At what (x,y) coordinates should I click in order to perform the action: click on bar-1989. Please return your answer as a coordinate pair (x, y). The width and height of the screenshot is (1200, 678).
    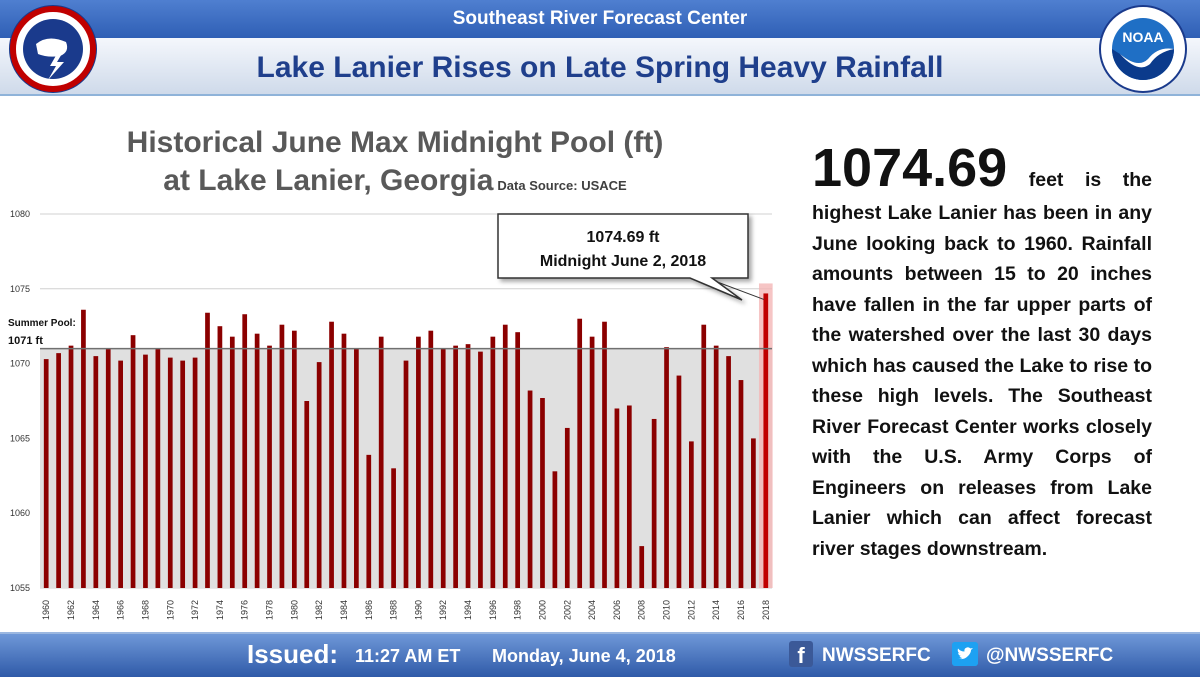
    Looking at the image, I should click on (406, 474).